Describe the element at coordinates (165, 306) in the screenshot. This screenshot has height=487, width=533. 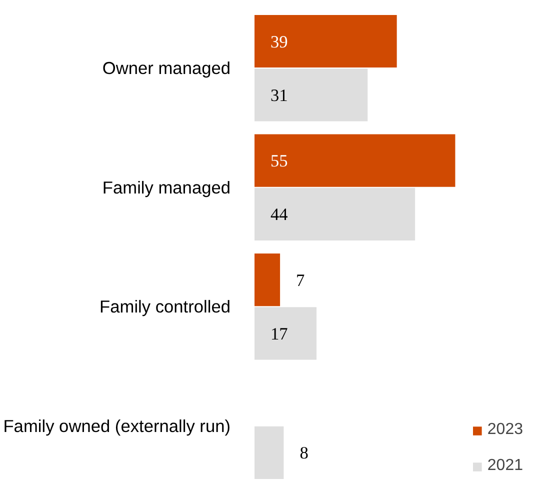
I see `y-tick-label: Family controlled` at that location.